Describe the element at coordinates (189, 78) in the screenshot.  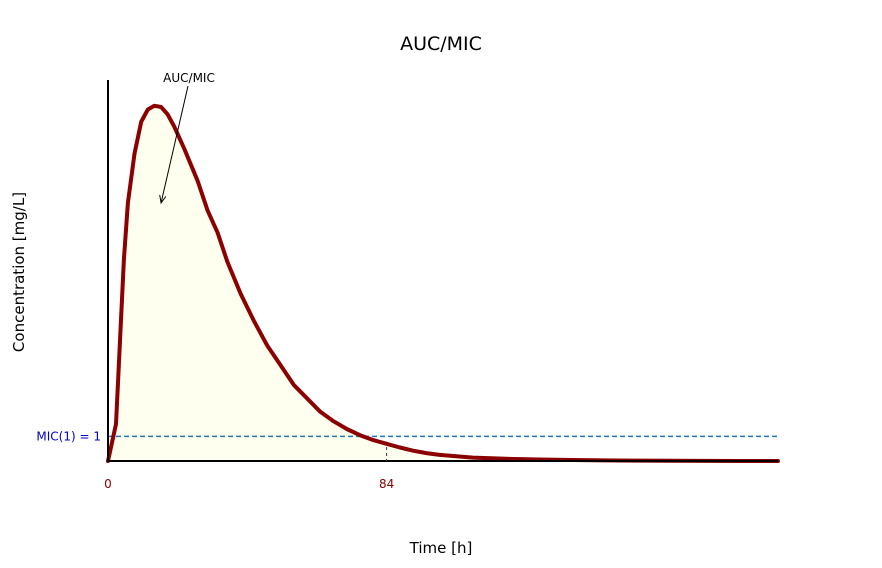
I see `annotation-label: AUC/MIC` at that location.